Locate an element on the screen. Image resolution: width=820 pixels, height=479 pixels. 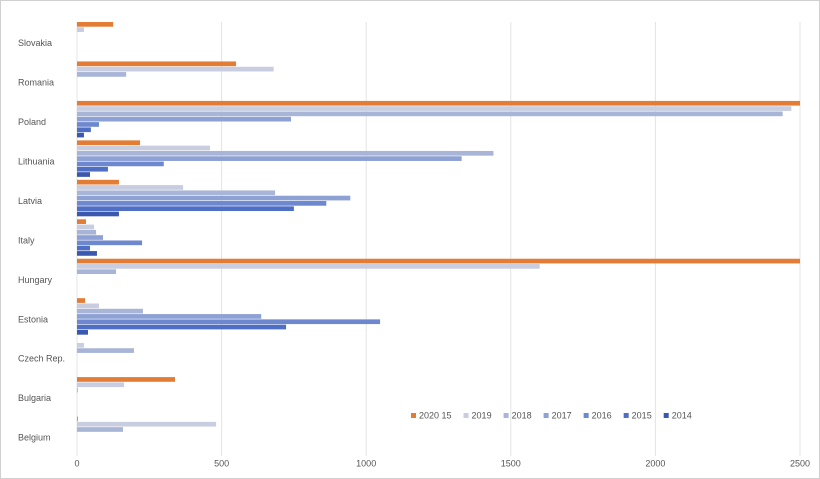
legend-label: 2018 is located at coordinates (522, 415).